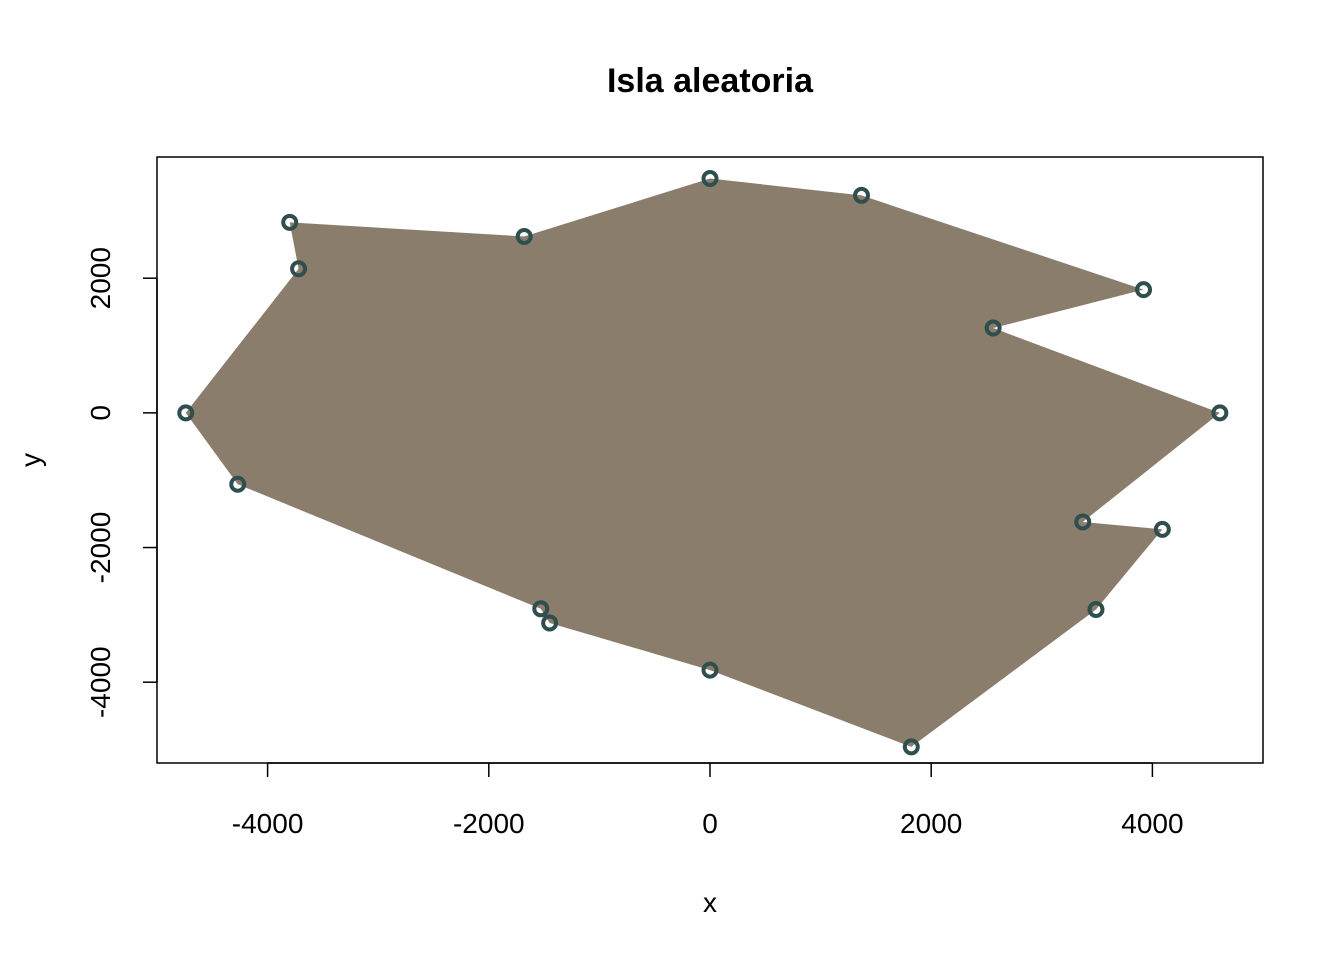 The height and width of the screenshot is (960, 1344). Describe the element at coordinates (100, 548) in the screenshot. I see `y-tick-label-1: -2000` at that location.